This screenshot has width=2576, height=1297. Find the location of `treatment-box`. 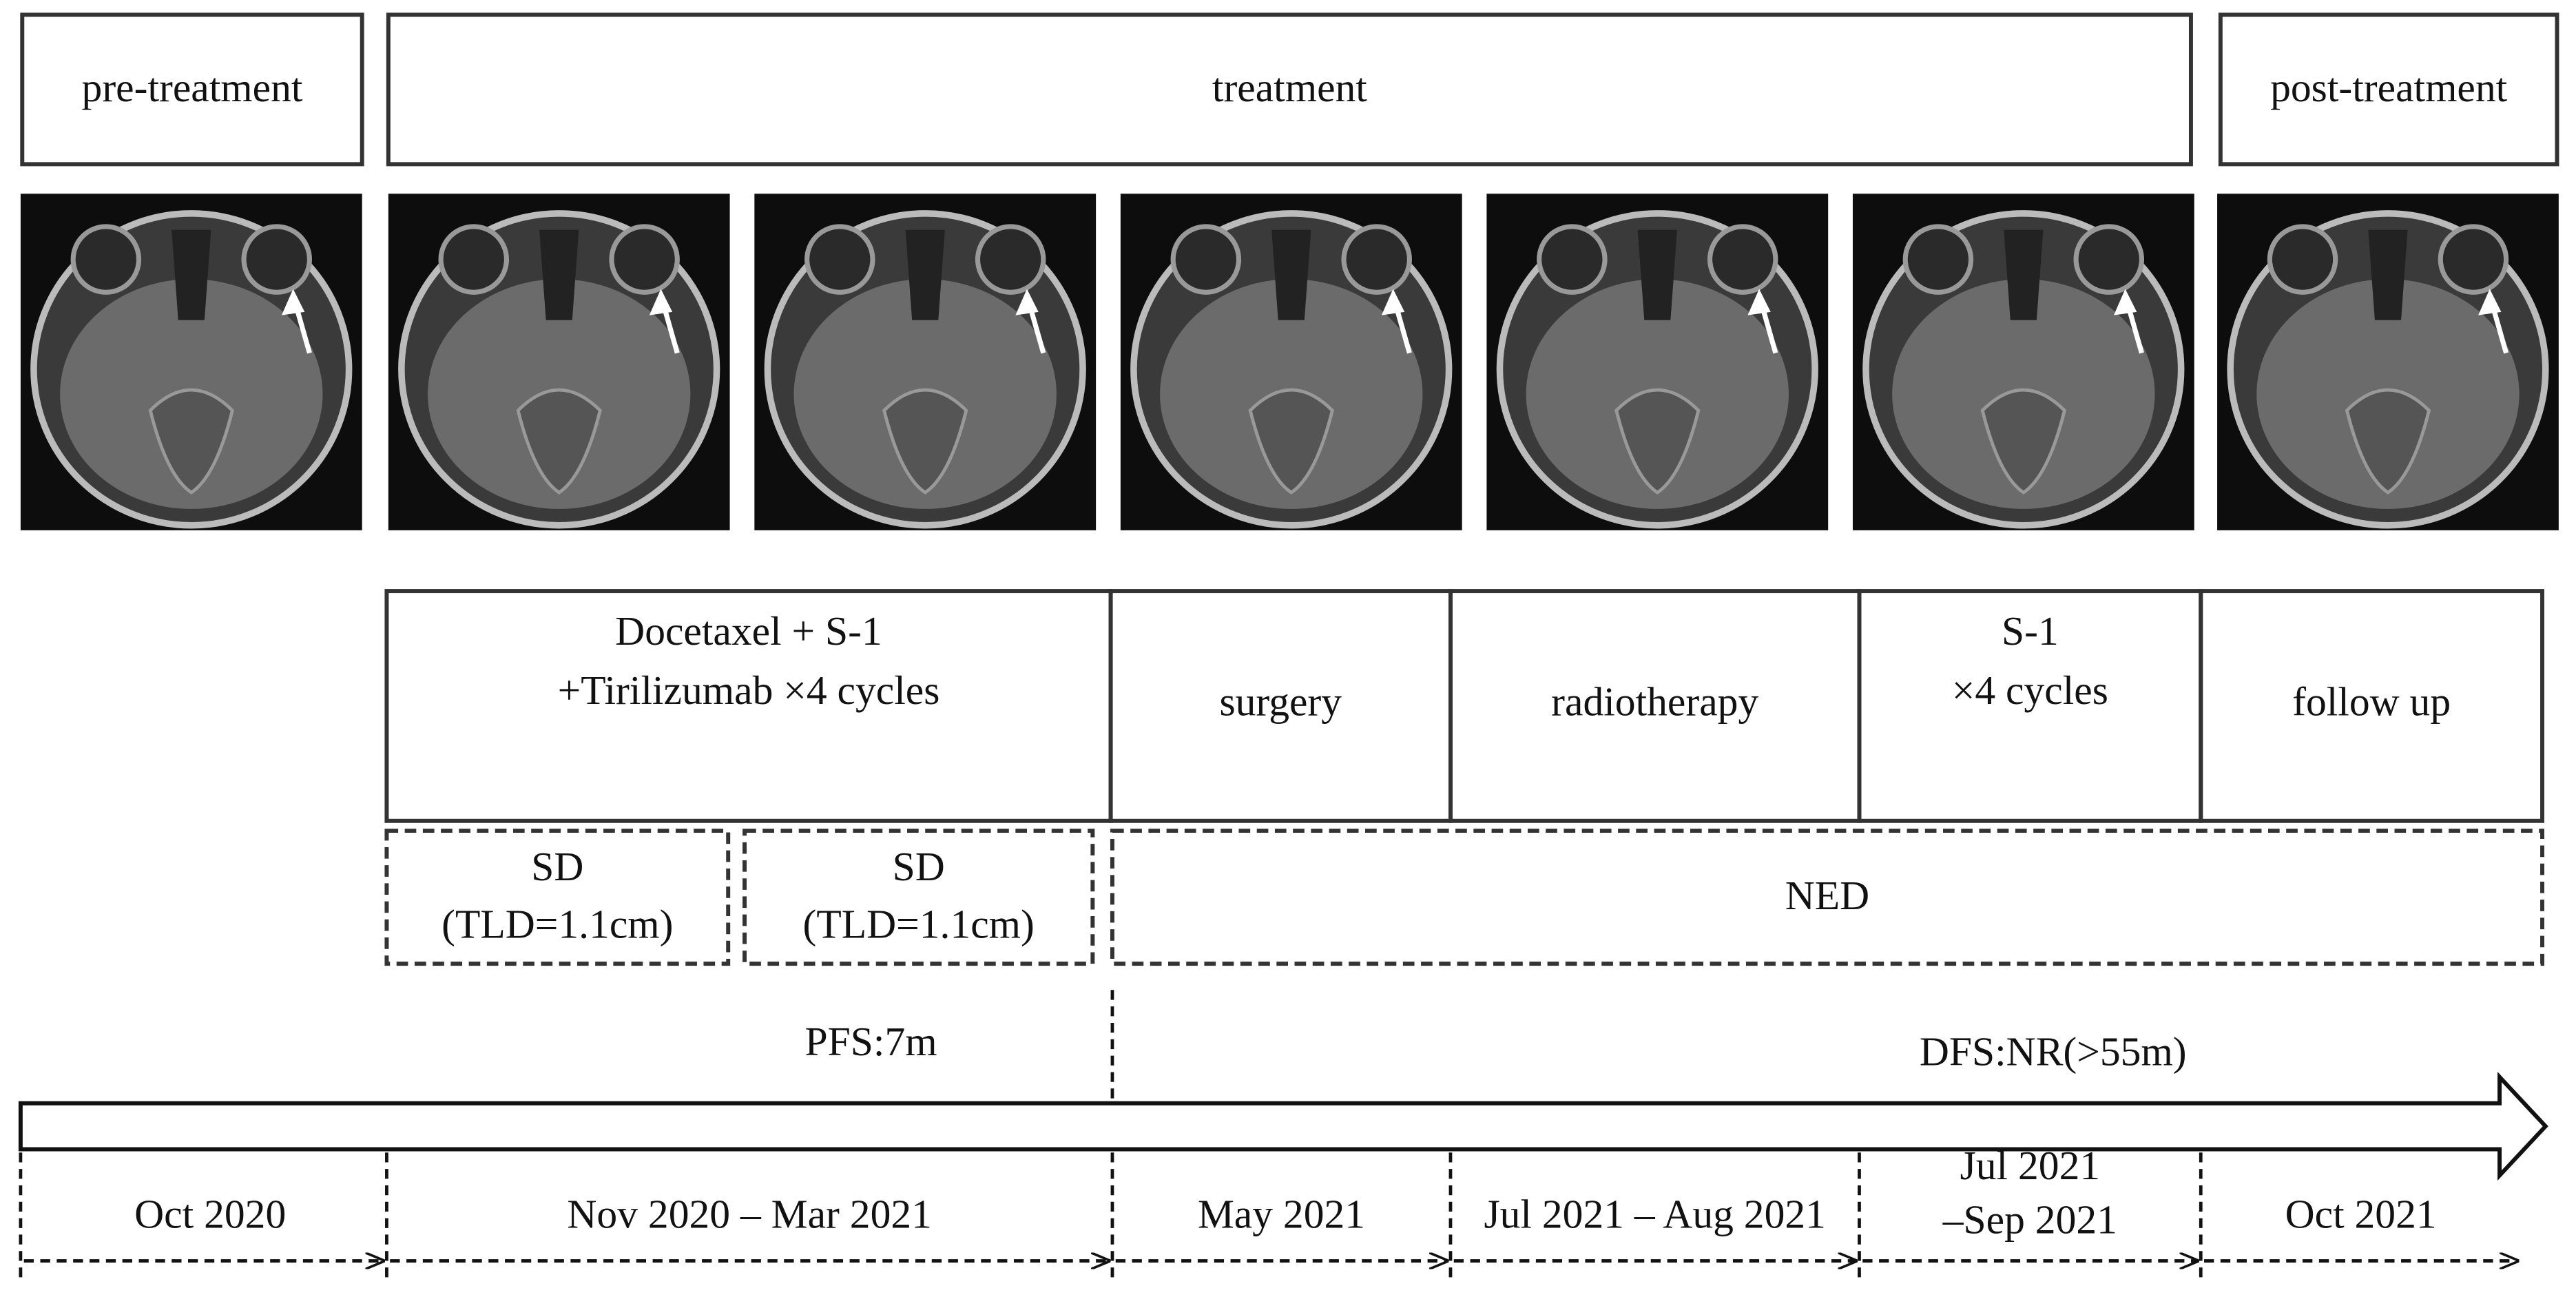

treatment-box is located at coordinates (2372, 706).